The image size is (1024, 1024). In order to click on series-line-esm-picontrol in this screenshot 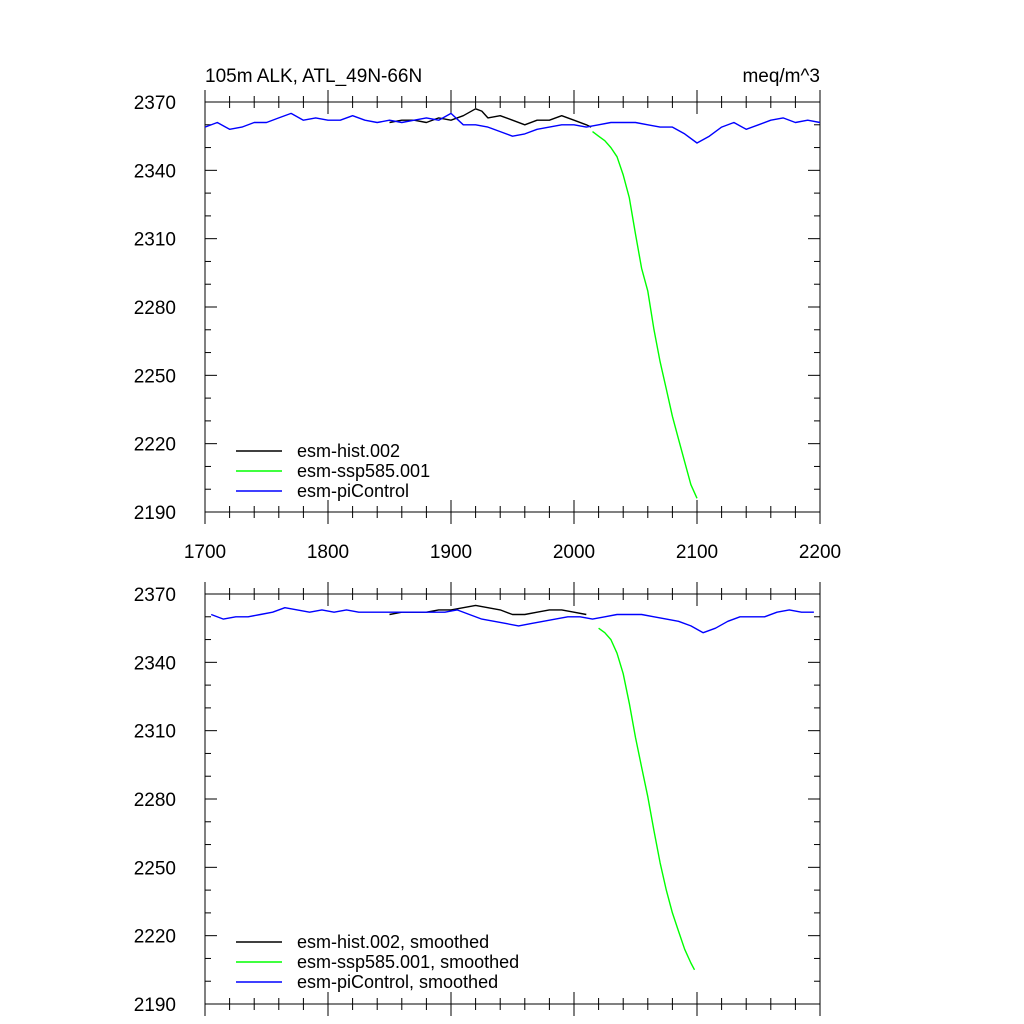, I will do `click(512, 128)`.